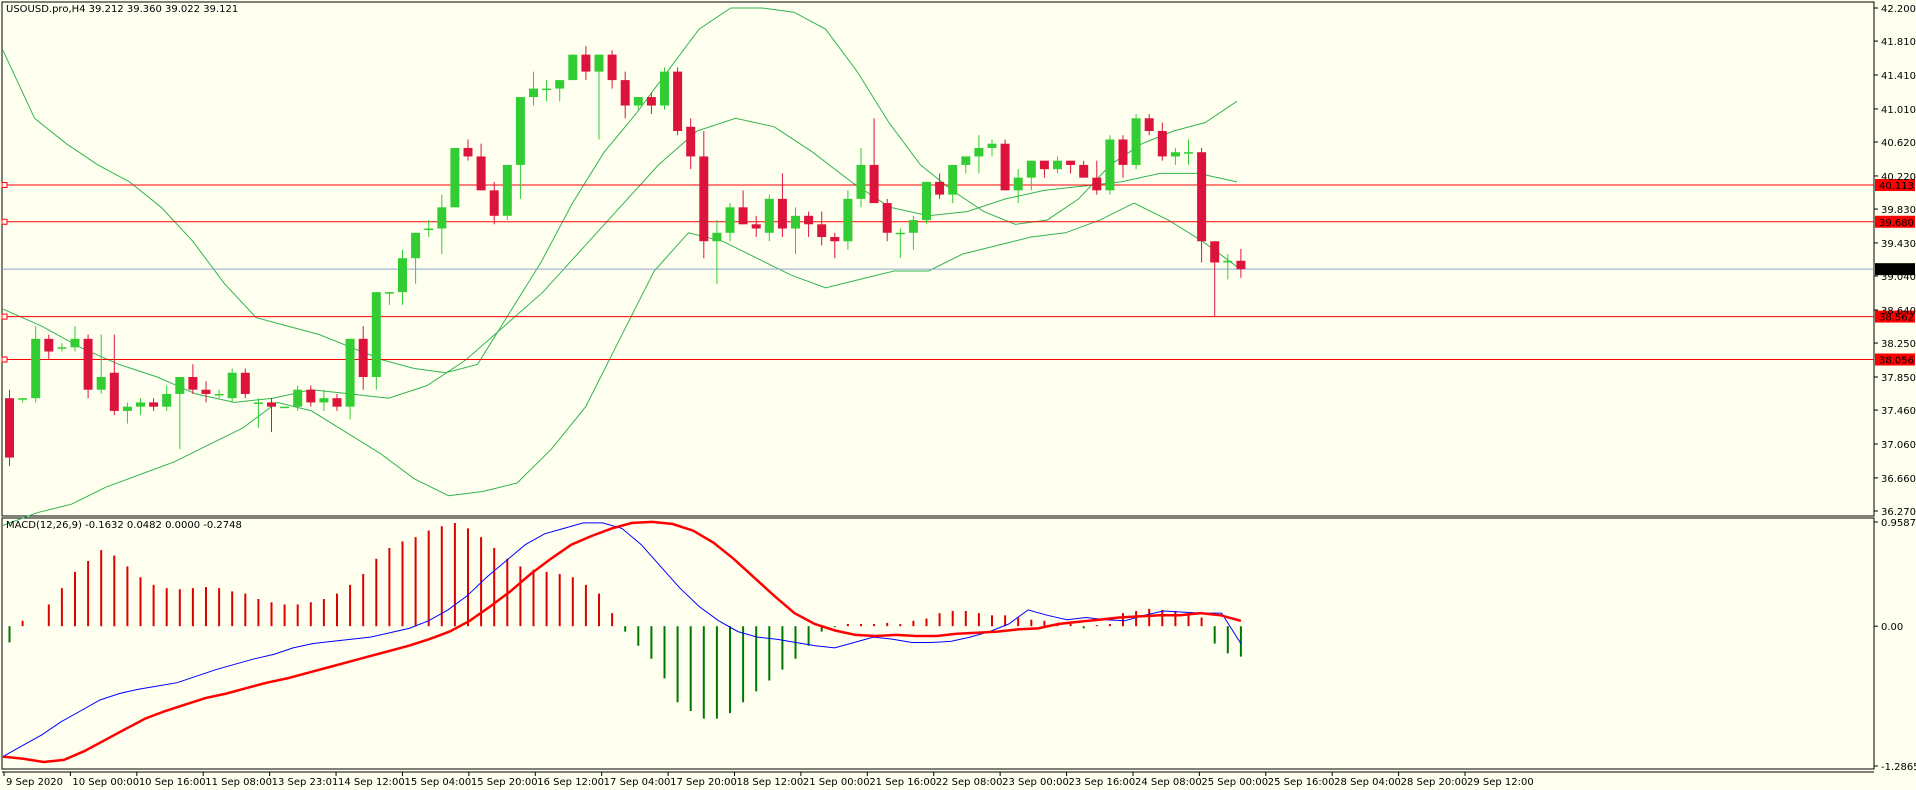 This screenshot has width=1916, height=790. What do you see at coordinates (1898, 42) in the screenshot?
I see `y-tick-label: 41.810` at bounding box center [1898, 42].